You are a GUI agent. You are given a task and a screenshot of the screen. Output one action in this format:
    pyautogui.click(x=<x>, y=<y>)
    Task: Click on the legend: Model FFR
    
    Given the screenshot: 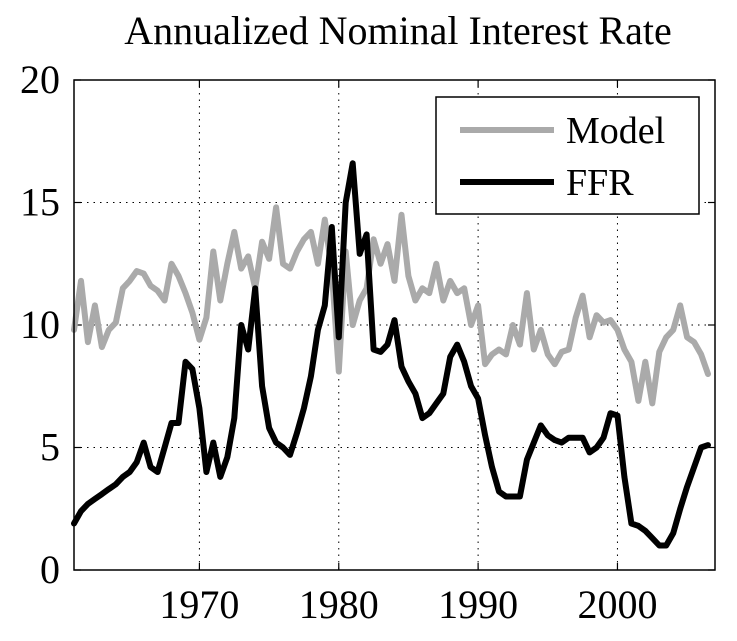 What is the action you would take?
    pyautogui.click(x=567, y=155)
    